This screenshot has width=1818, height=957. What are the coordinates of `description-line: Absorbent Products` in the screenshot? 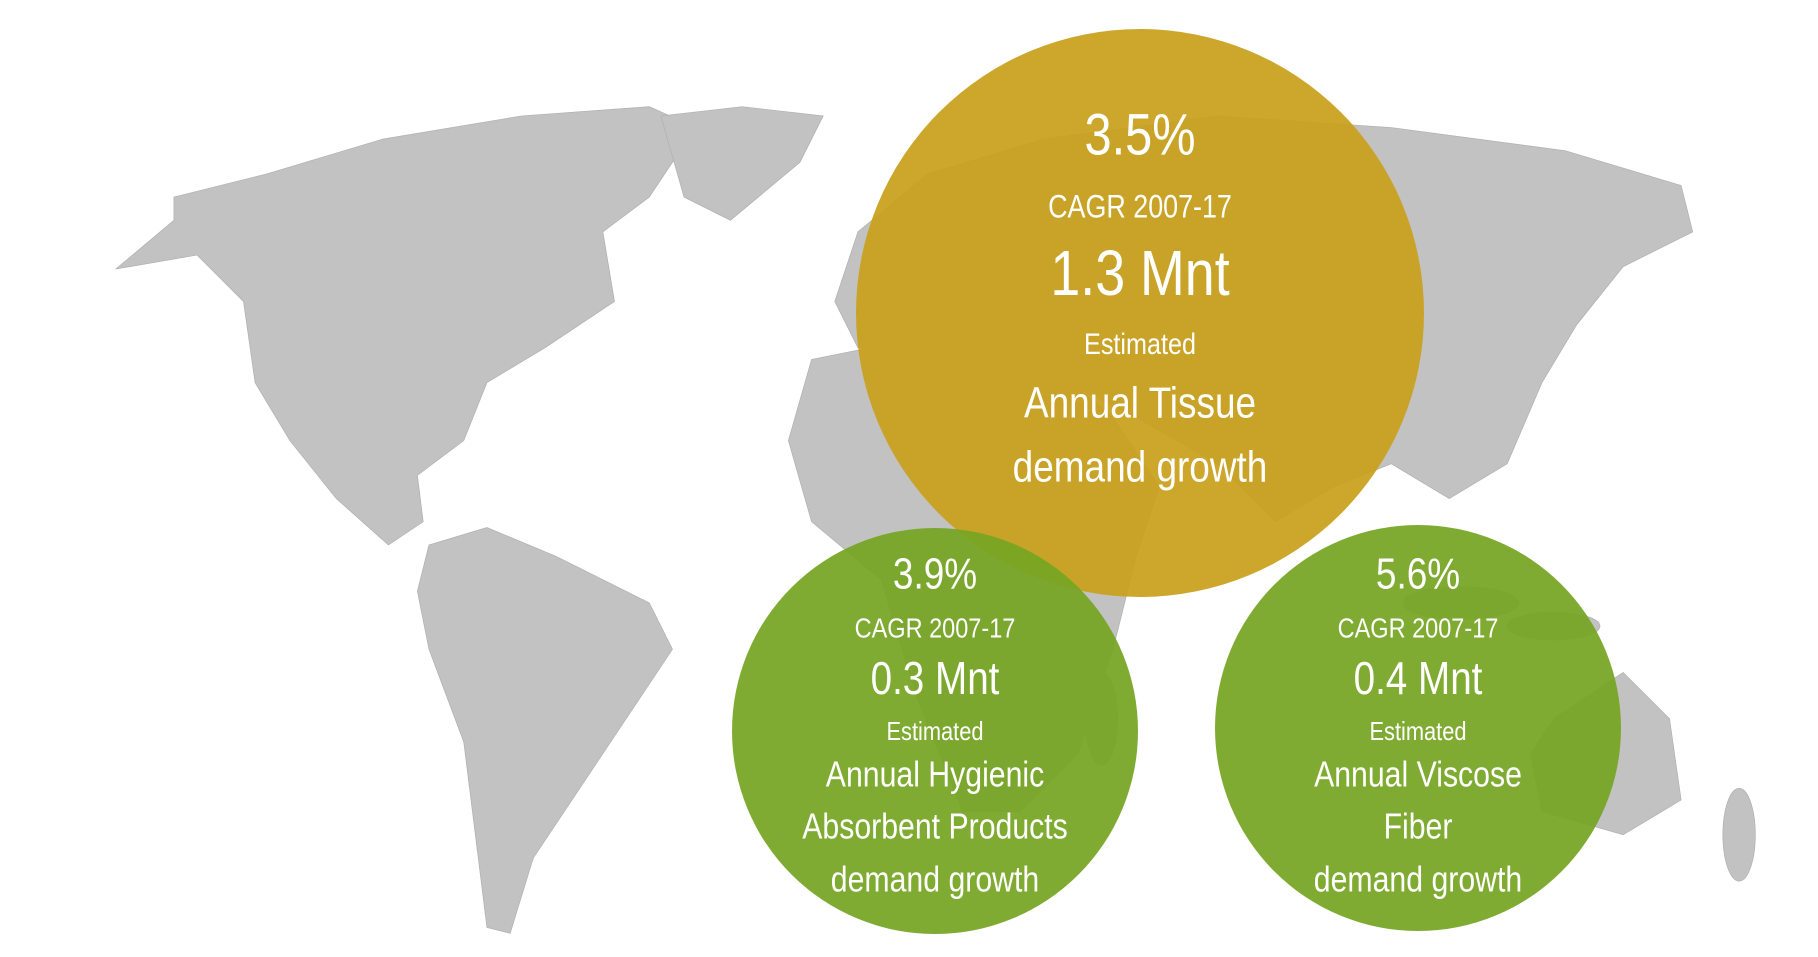 It's located at (935, 827).